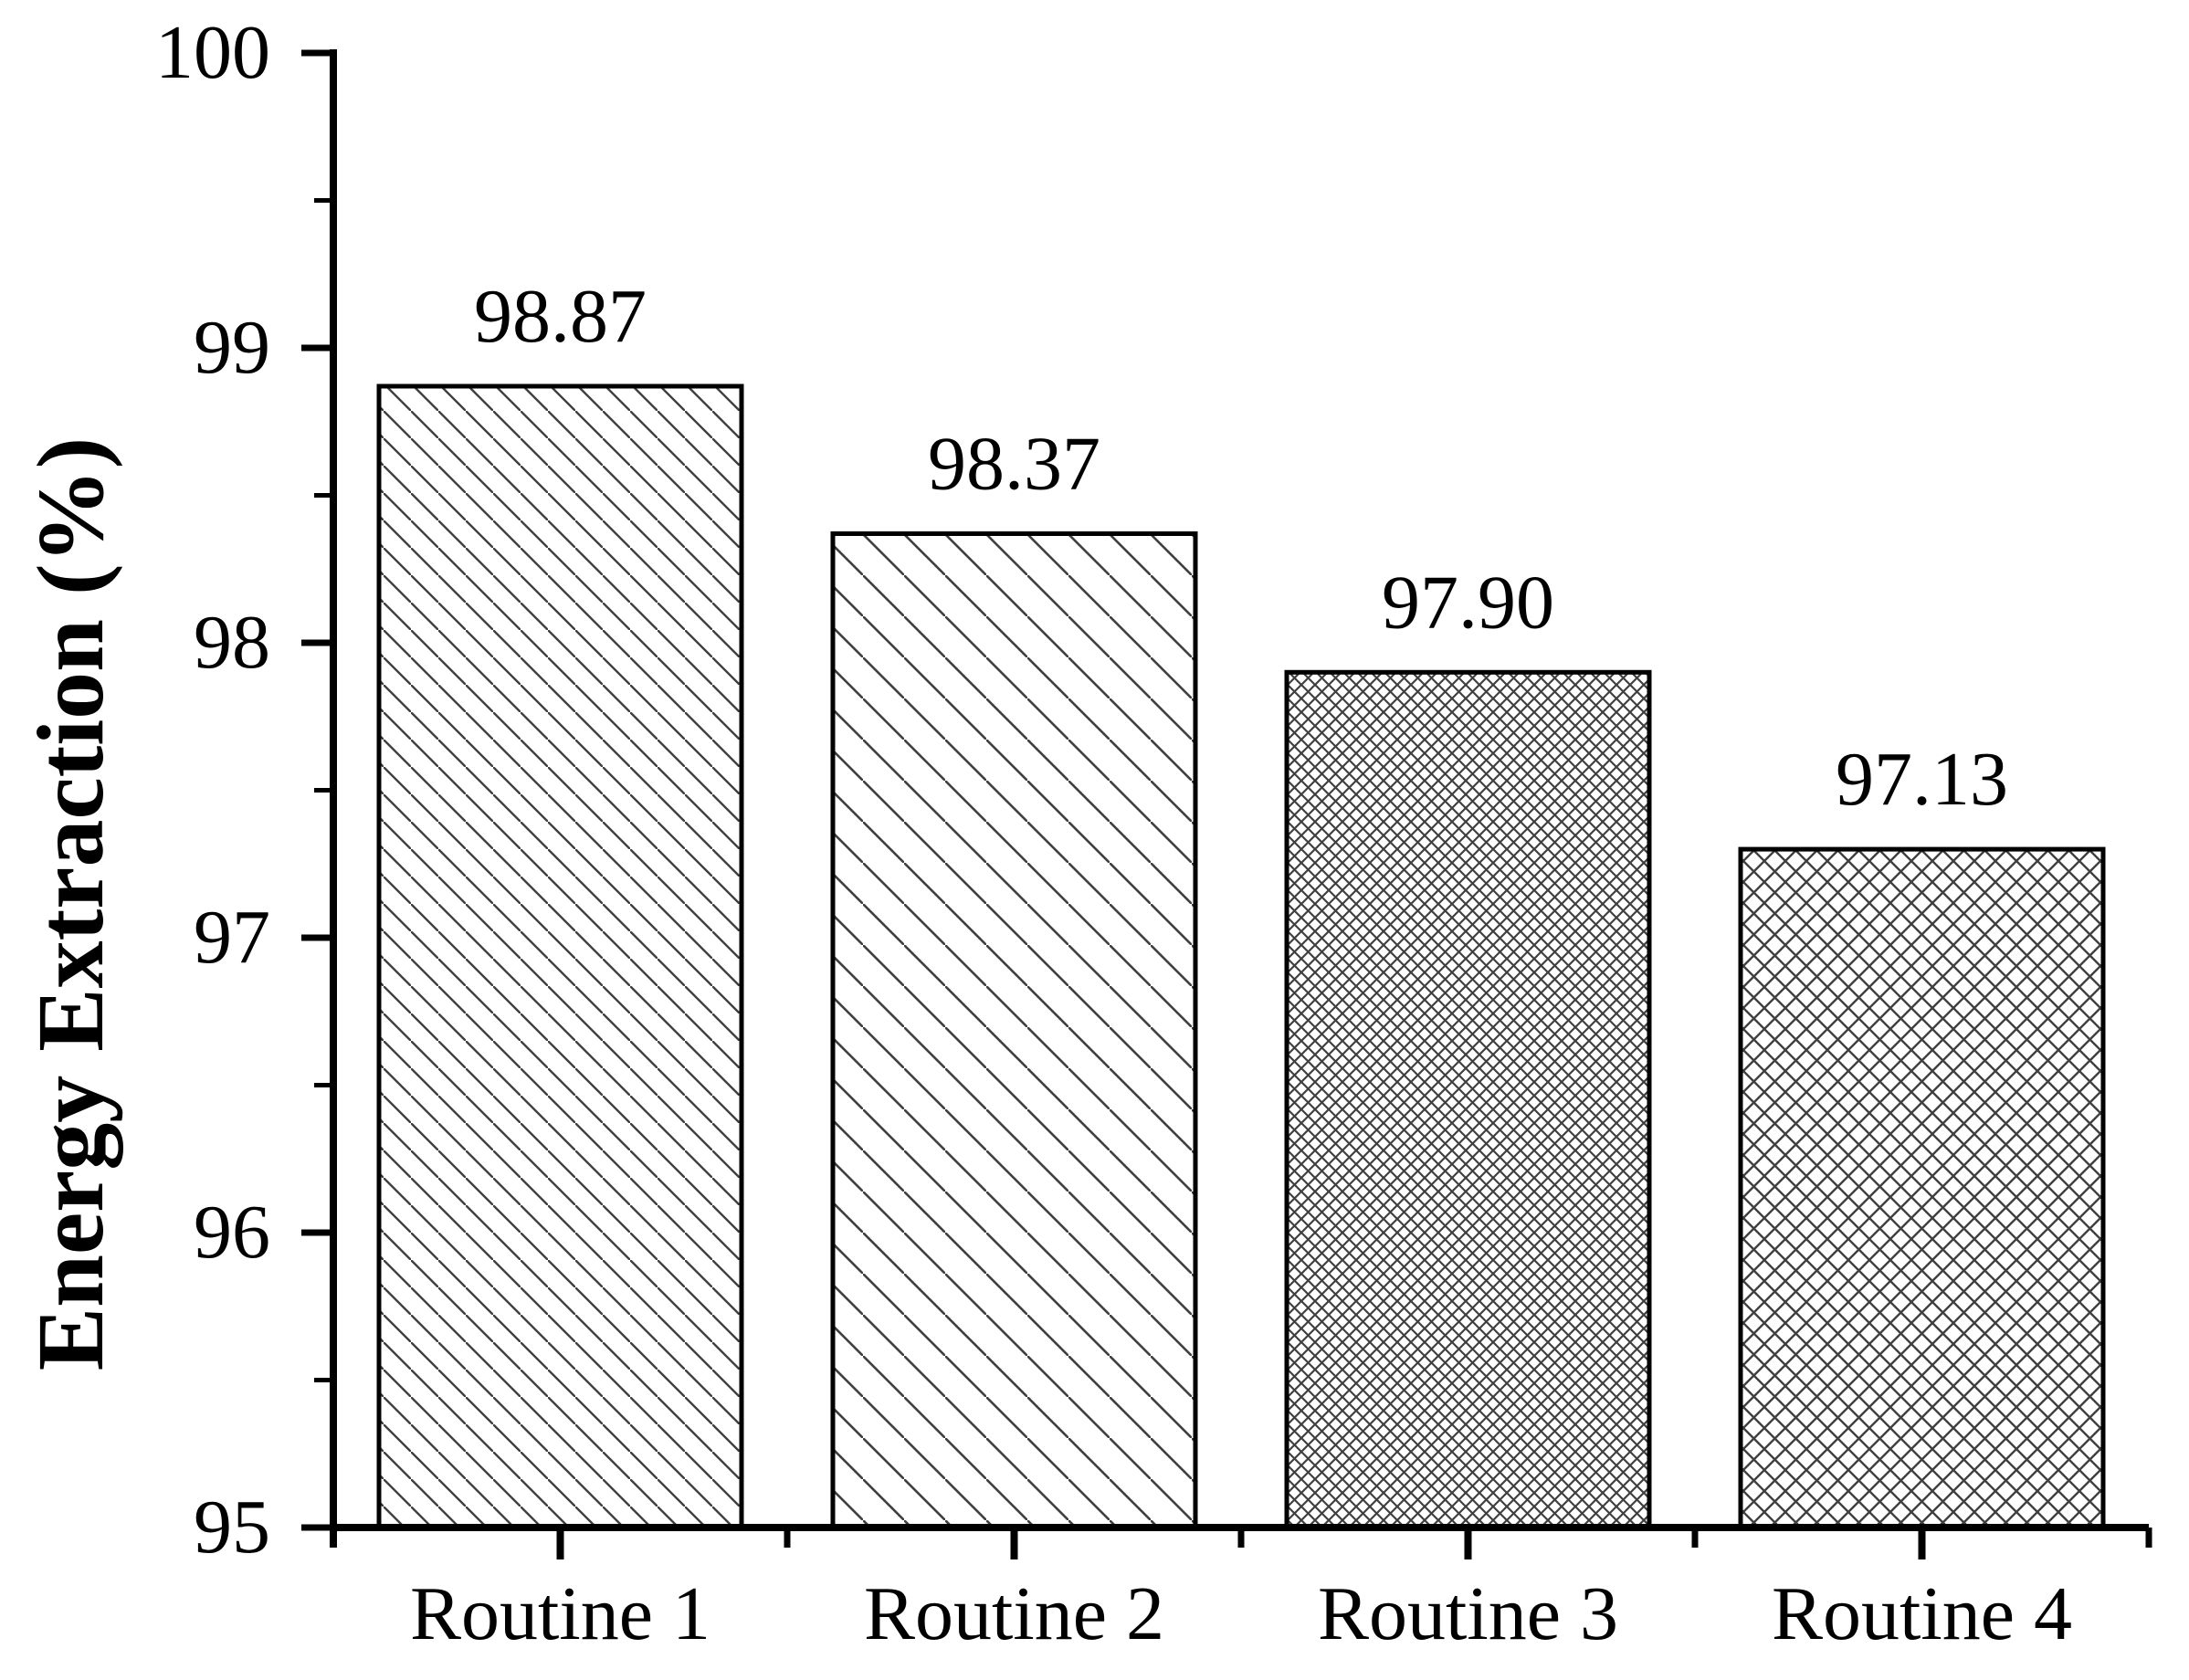 This screenshot has width=2189, height=1680. I want to click on bar-value-label: 98.37, so click(1014, 464).